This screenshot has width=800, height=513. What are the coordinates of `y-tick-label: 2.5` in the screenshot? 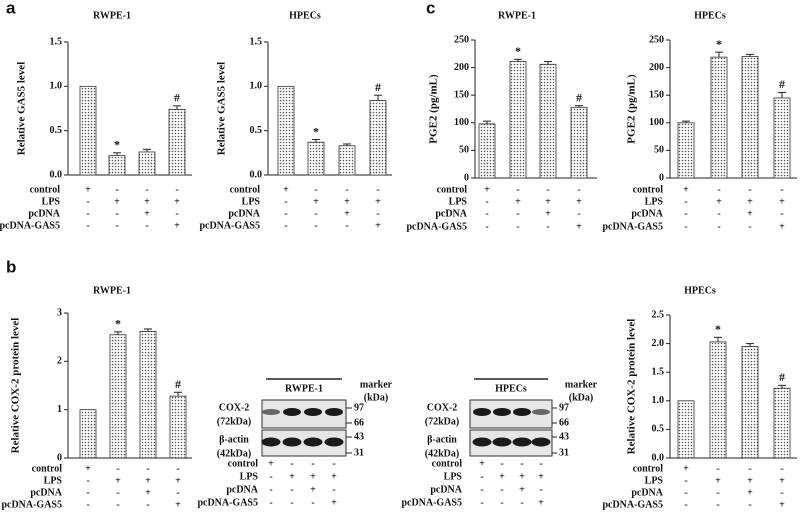 It's located at (658, 314).